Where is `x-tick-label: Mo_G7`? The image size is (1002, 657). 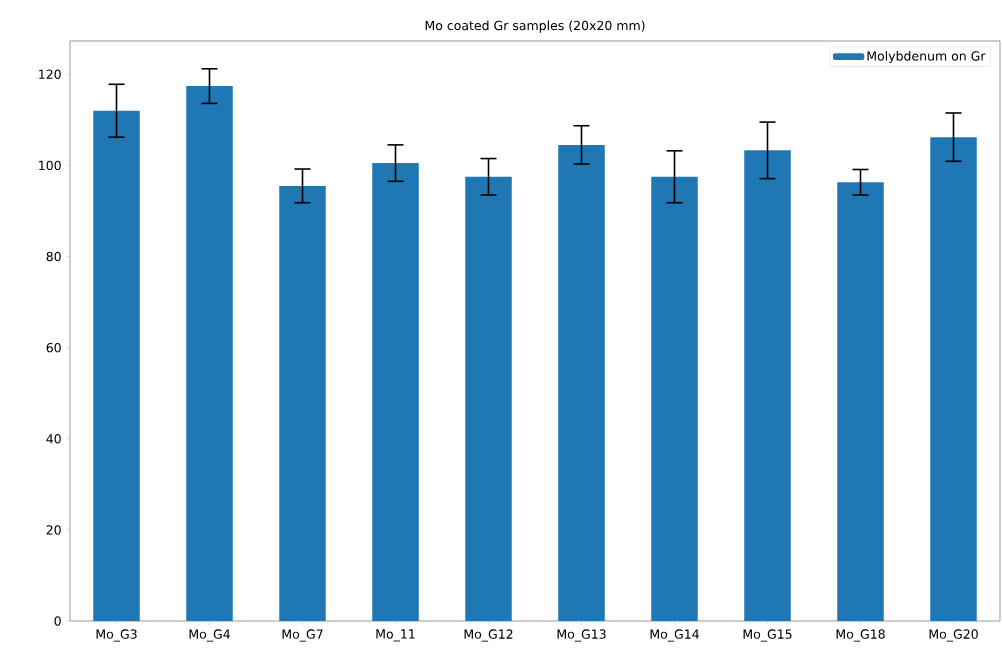 x-tick-label: Mo_G7 is located at coordinates (302, 635).